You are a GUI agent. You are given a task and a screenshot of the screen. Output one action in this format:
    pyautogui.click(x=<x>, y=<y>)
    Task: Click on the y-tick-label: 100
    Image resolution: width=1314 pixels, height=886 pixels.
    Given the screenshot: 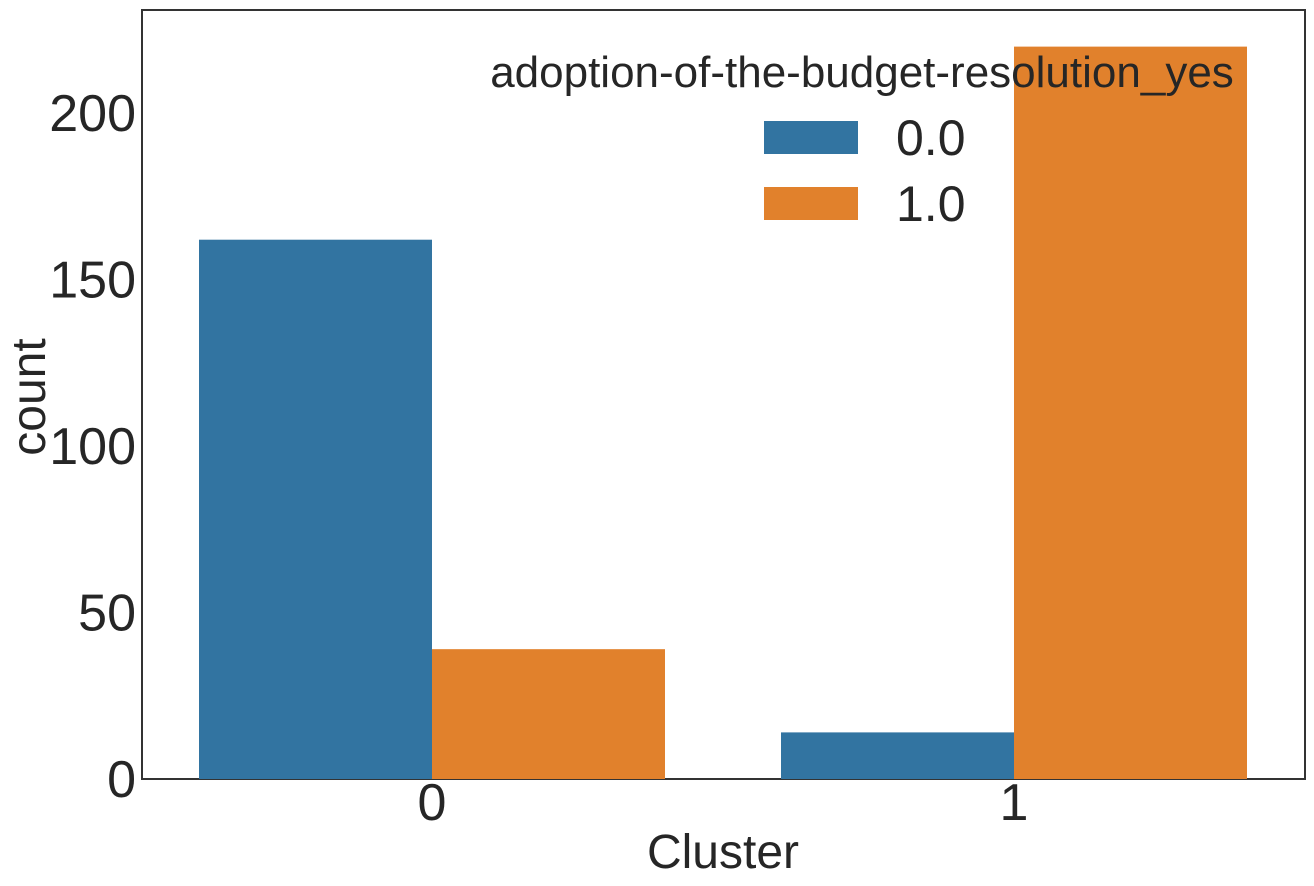 What is the action you would take?
    pyautogui.click(x=92, y=447)
    